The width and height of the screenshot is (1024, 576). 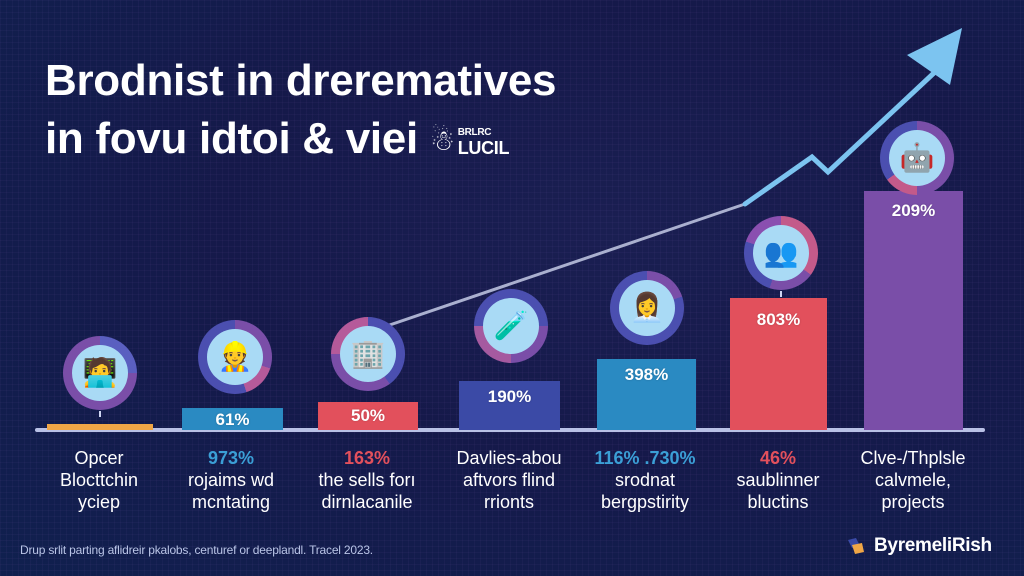 I want to click on icon-circle-2: 👷, so click(x=235, y=357).